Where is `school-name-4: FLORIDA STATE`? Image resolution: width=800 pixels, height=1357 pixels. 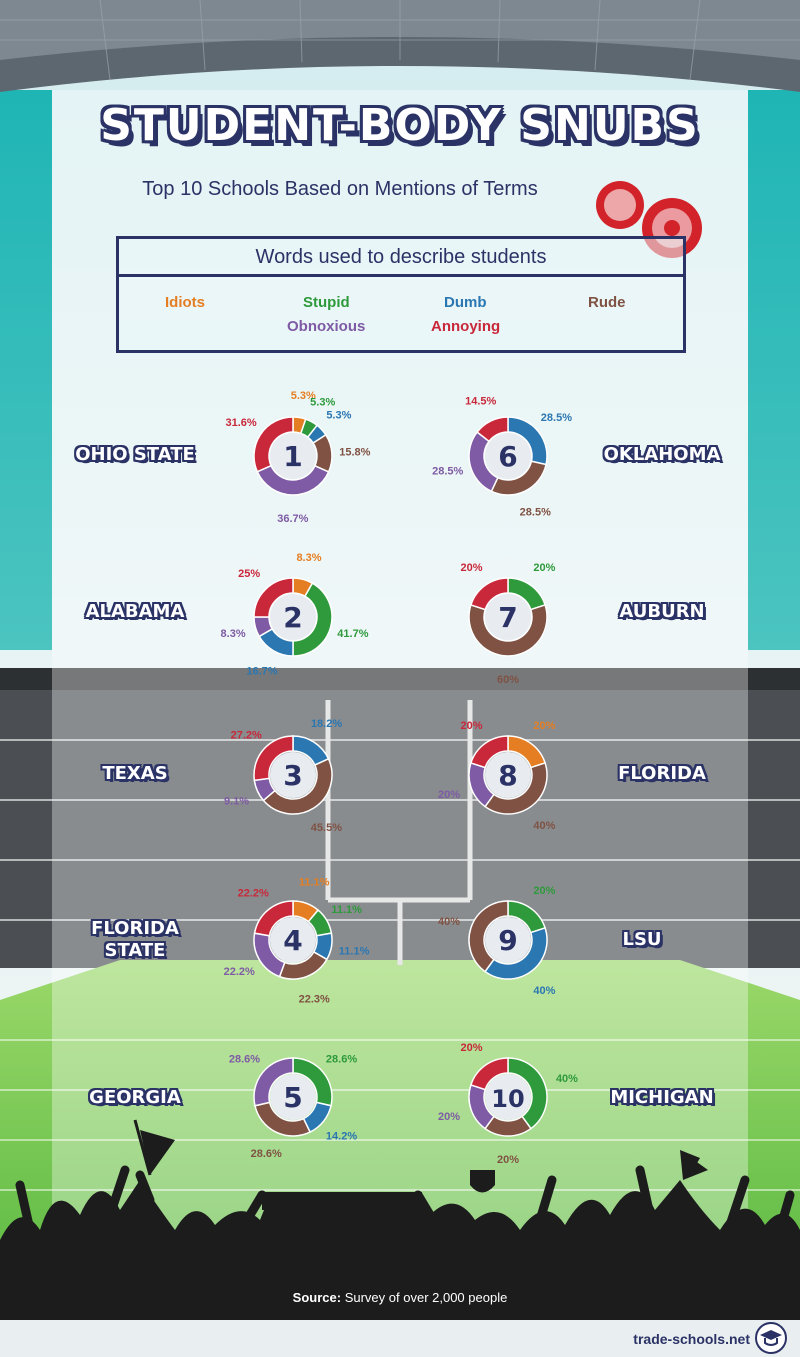
school-name-4: FLORIDA STATE is located at coordinates (135, 939).